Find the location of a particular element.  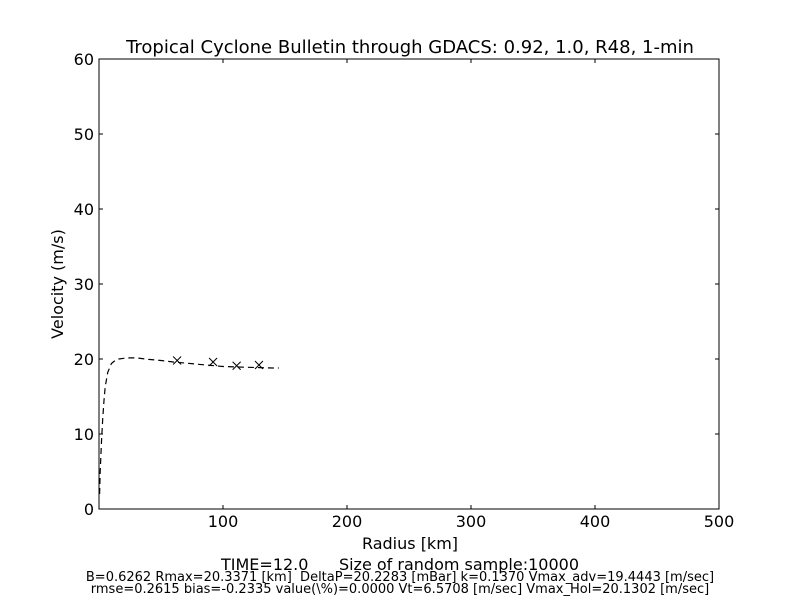

footer-time-line: TIME=12.0 Size of random sample:10000 is located at coordinates (400, 564).